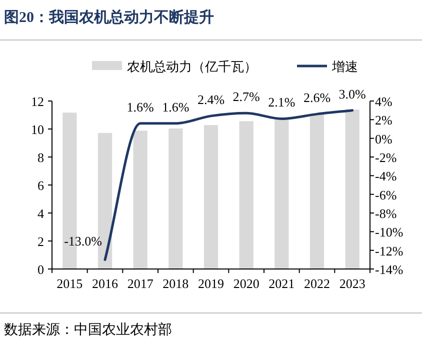 The width and height of the screenshot is (422, 349). Describe the element at coordinates (41, 157) in the screenshot. I see `y-tick-label: 8` at that location.